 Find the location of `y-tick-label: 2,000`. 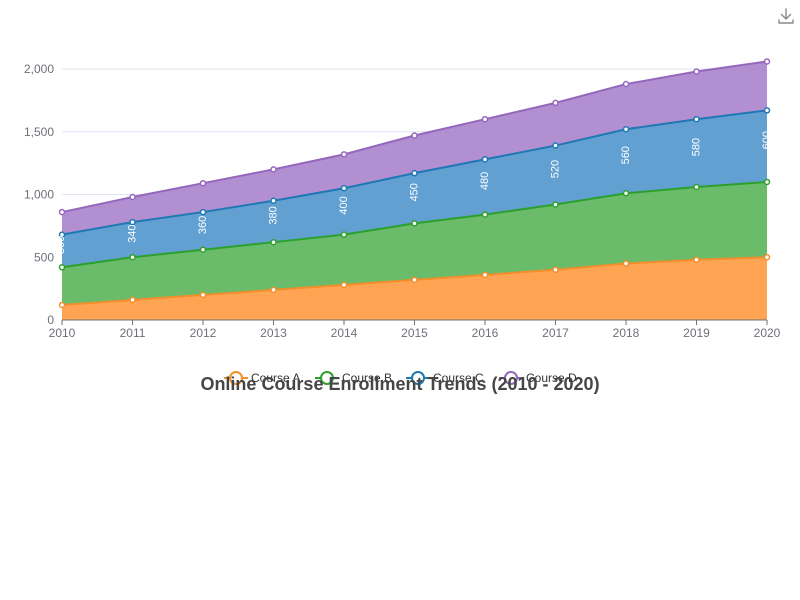

y-tick-label: 2,000 is located at coordinates (39, 69).